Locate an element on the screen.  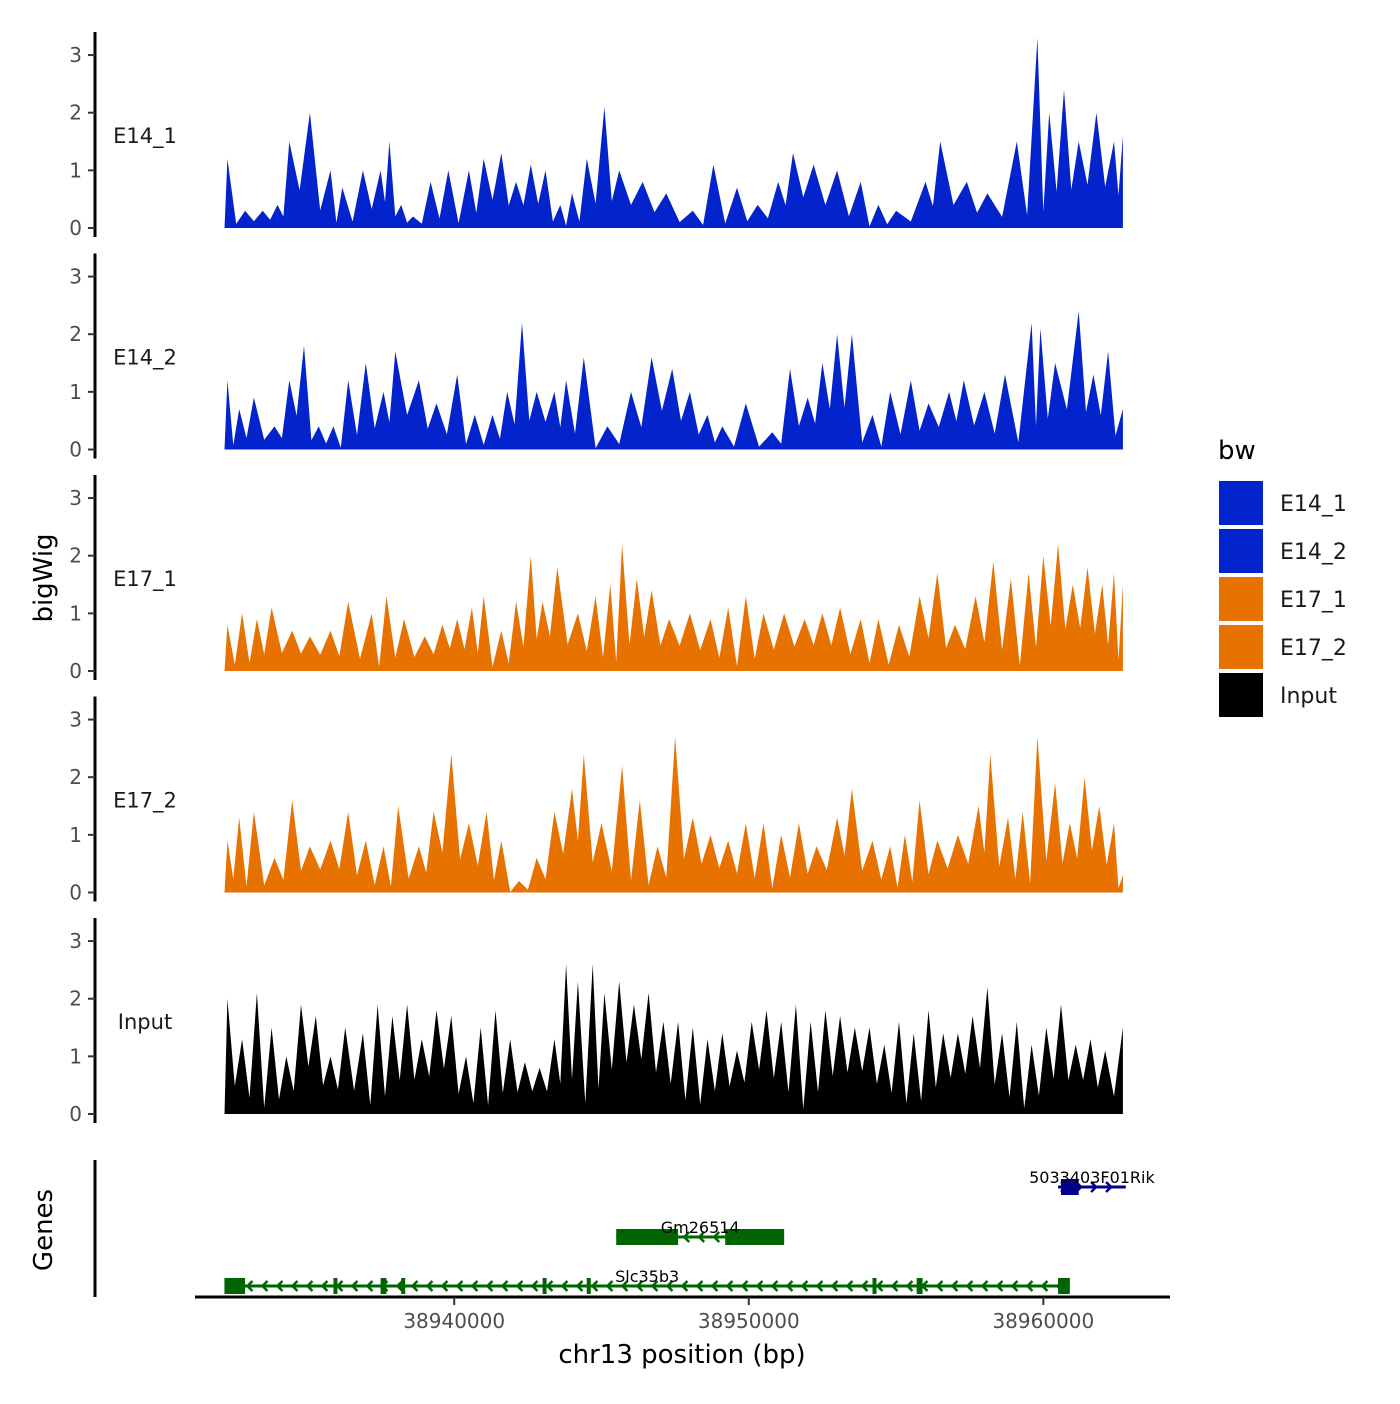
y-axis-title: bigWig is located at coordinates (44, 577).